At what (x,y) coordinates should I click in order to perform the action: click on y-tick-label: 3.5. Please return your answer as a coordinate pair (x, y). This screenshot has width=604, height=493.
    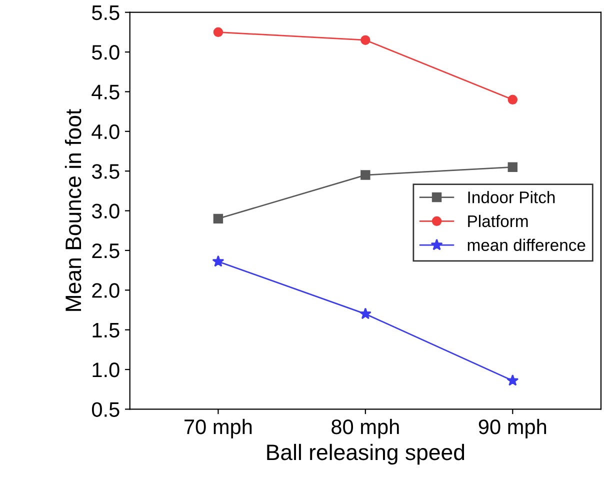
    Looking at the image, I should click on (106, 171).